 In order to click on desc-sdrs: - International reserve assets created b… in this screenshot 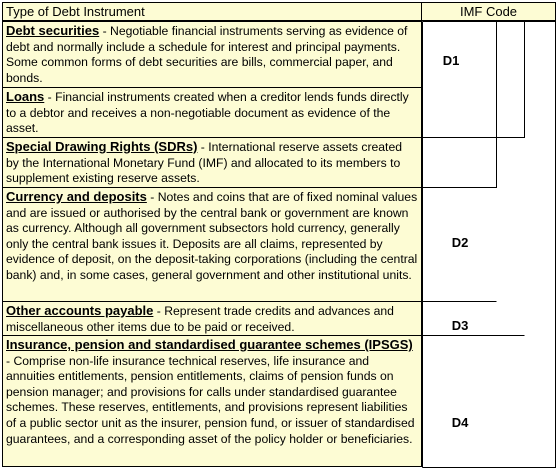, I will do `click(204, 163)`.